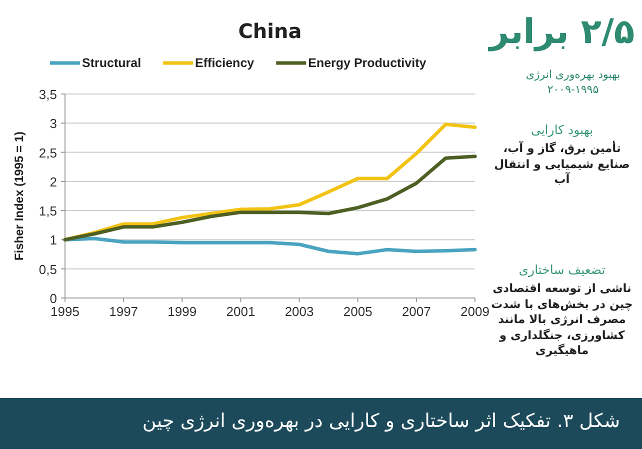 The height and width of the screenshot is (449, 642). I want to click on chart-title: China, so click(270, 31).